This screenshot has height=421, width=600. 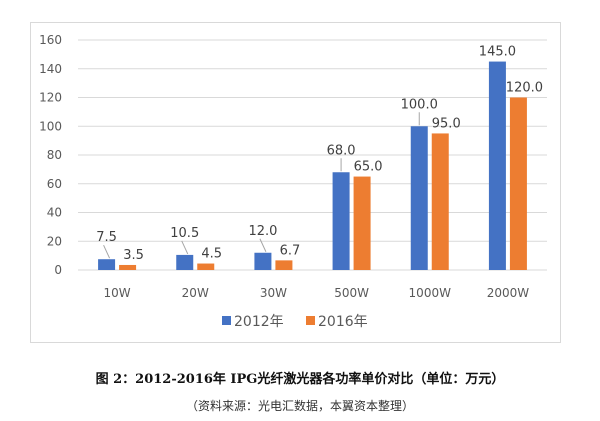 I want to click on y-tick-label: 40, so click(x=54, y=213).